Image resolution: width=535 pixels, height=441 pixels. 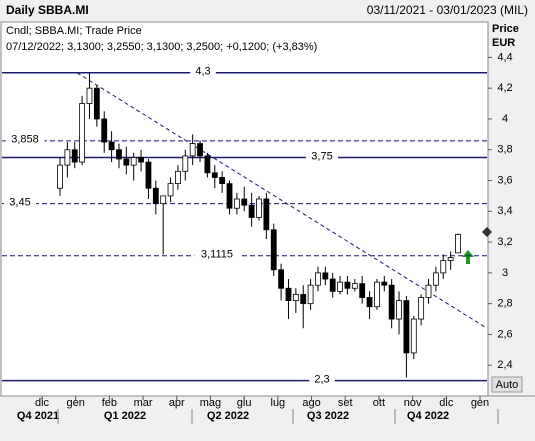 I want to click on axis-unit: EUR, so click(x=503, y=43).